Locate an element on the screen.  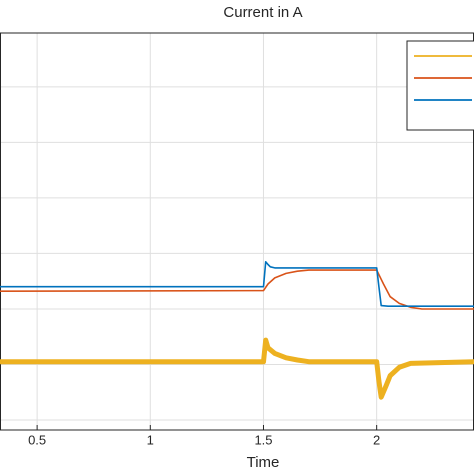
x-tick-label: 1 is located at coordinates (150, 439).